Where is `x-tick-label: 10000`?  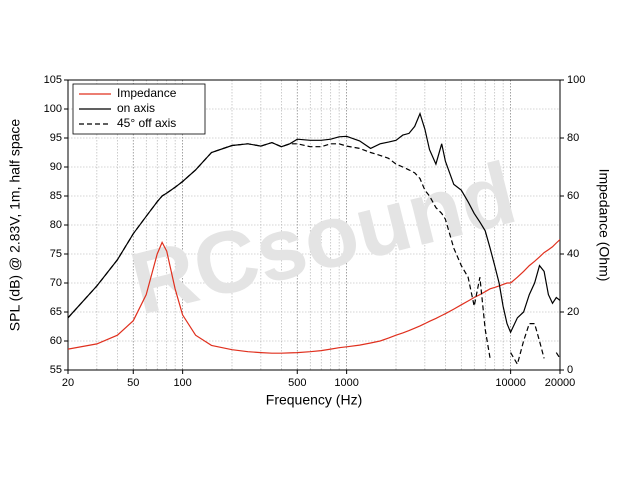
x-tick-label: 10000 is located at coordinates (510, 383).